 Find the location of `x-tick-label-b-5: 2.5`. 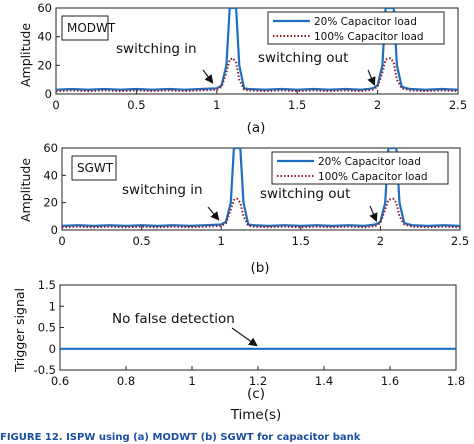

x-tick-label-b-5: 2.5 is located at coordinates (460, 241).